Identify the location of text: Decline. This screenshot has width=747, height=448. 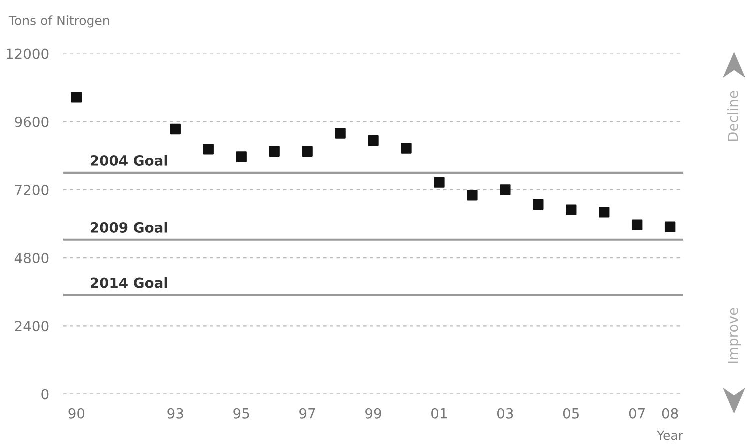
(733, 116).